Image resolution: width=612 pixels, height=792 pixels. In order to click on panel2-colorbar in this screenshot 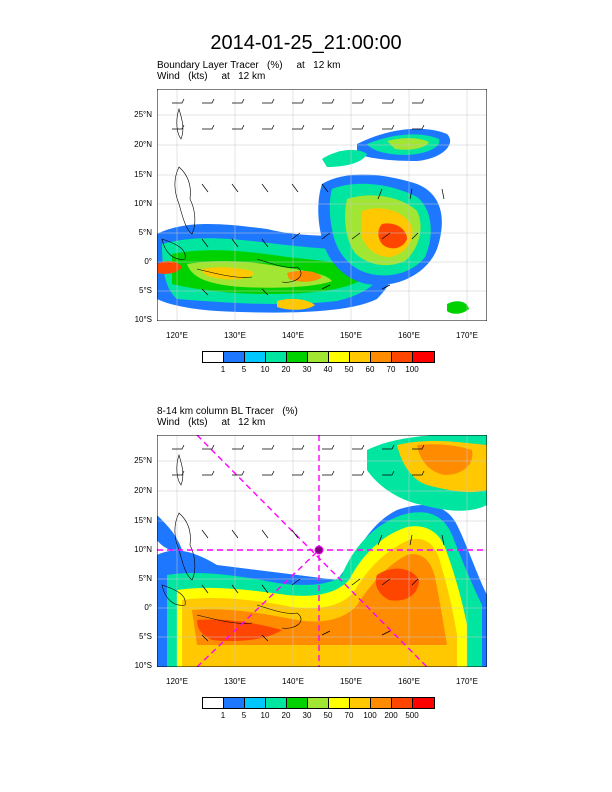, I will do `click(318, 703)`.